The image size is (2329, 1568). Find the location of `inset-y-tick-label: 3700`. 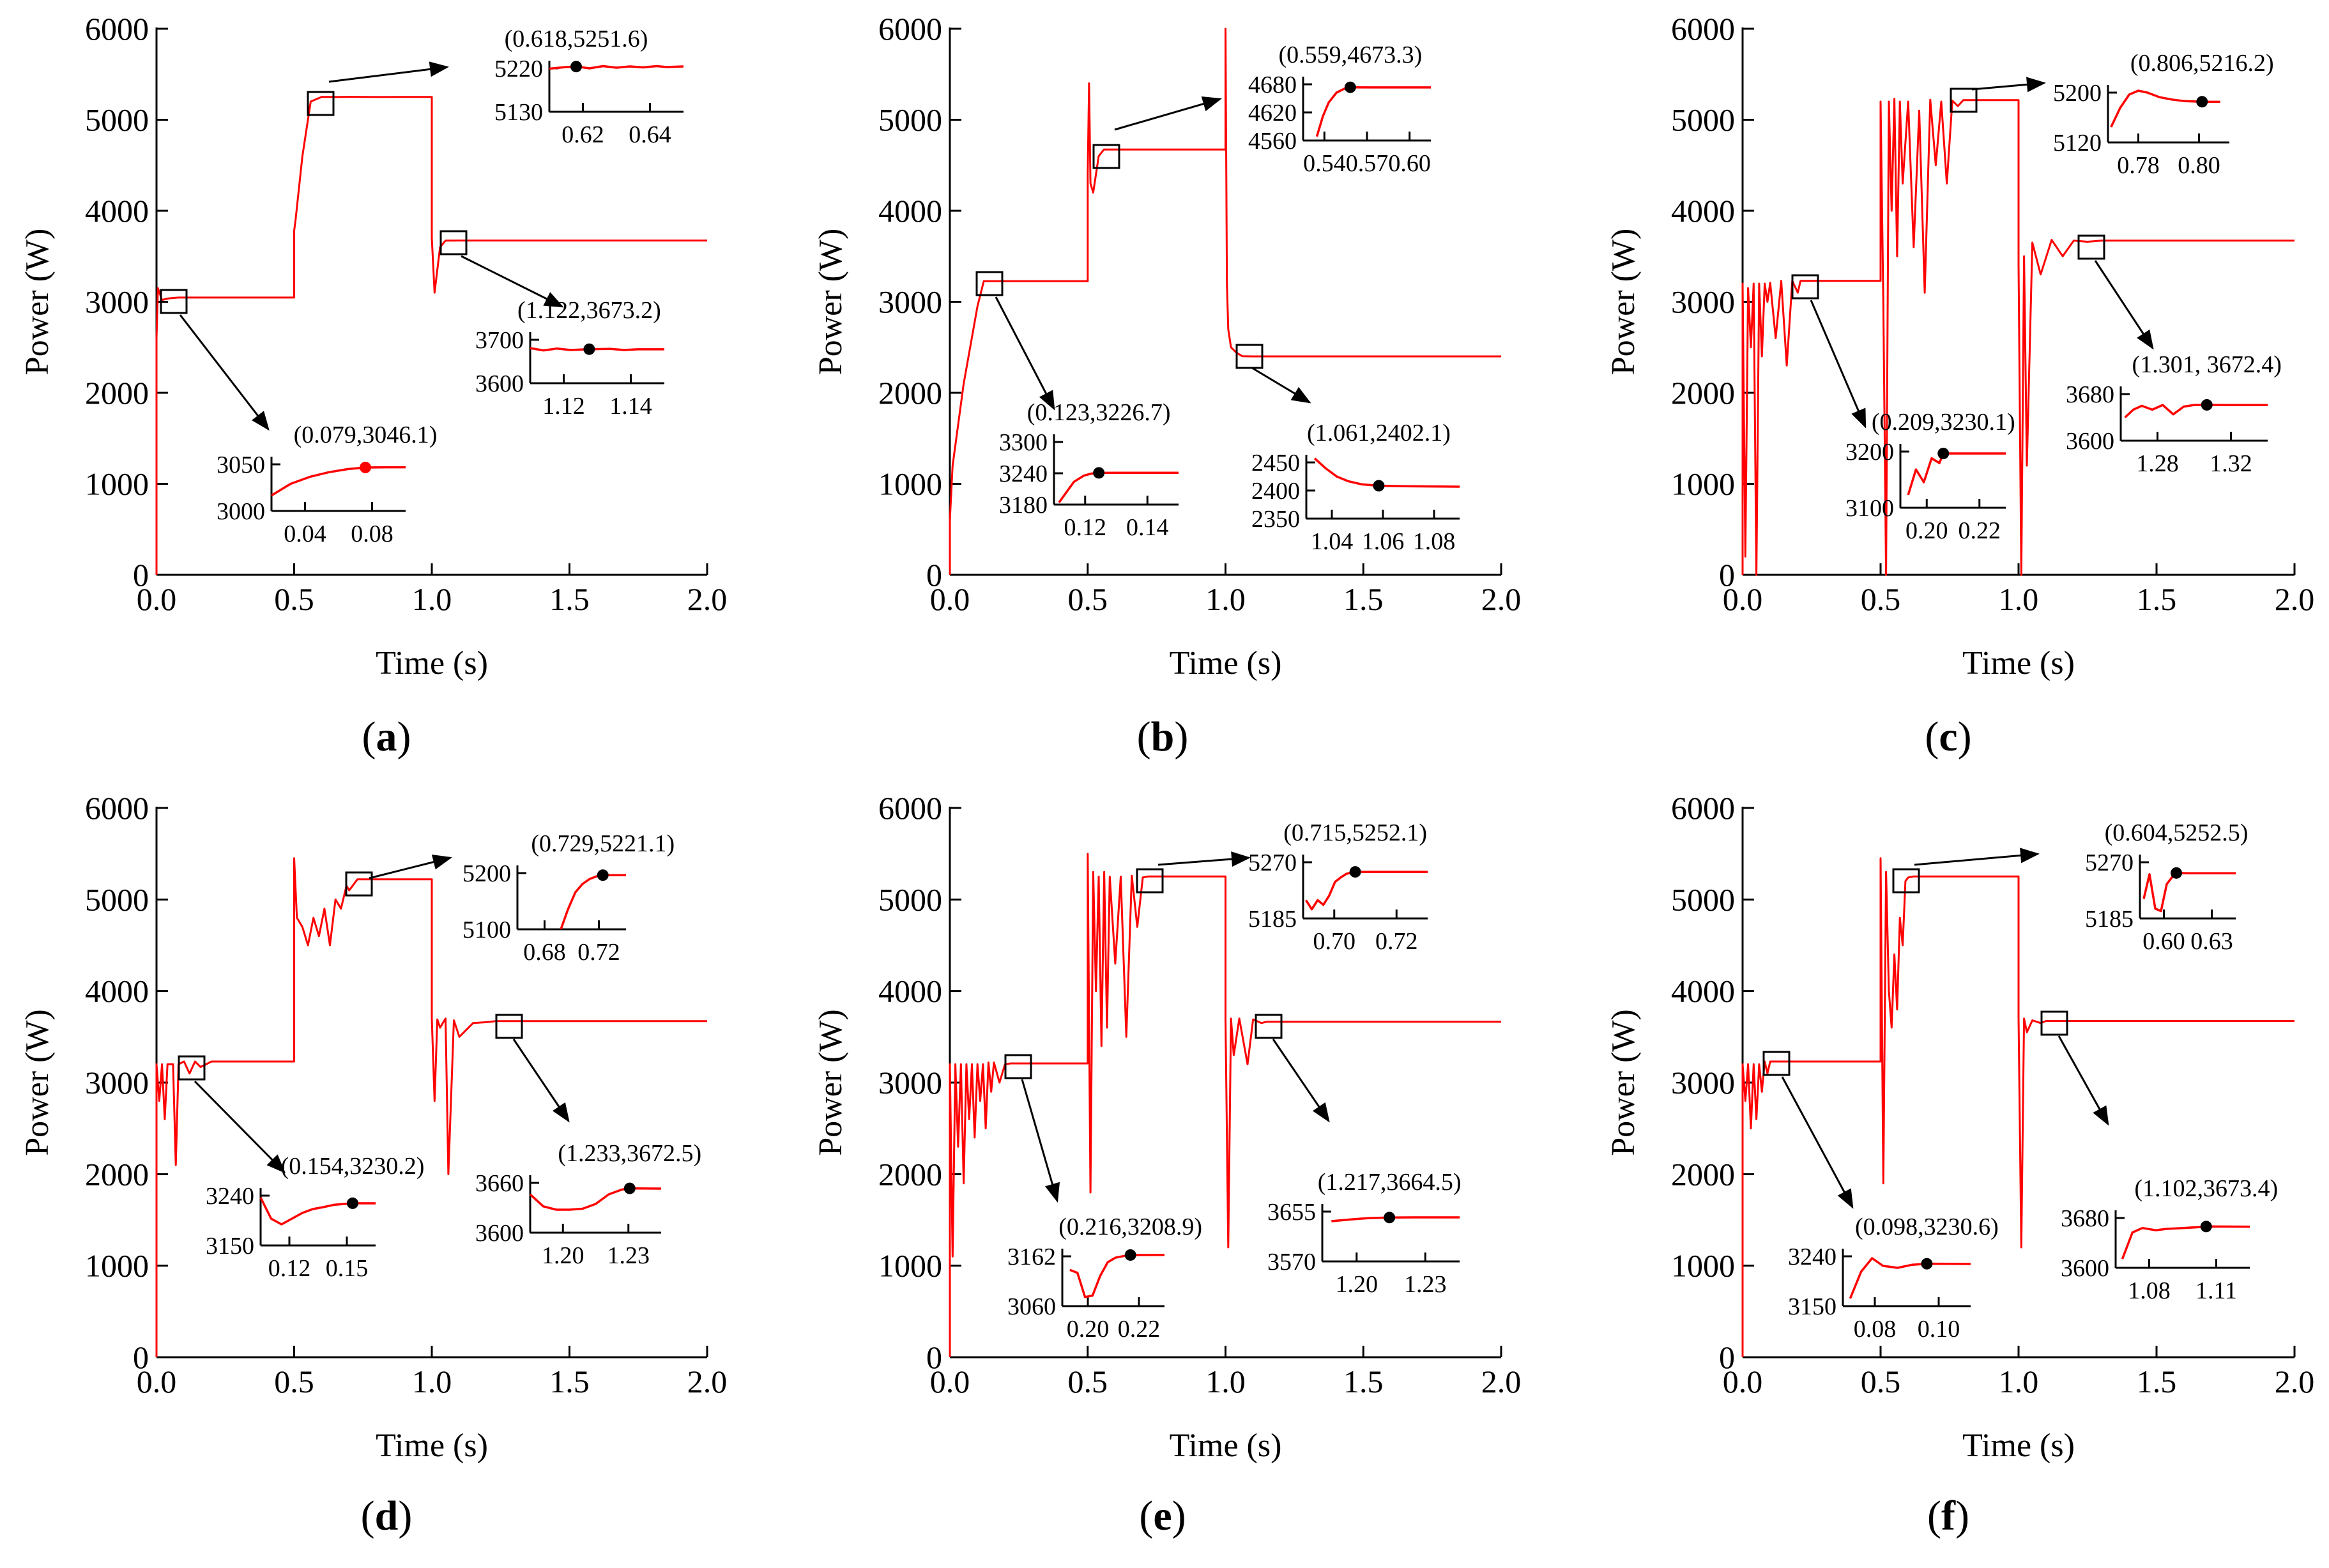

inset-y-tick-label: 3700 is located at coordinates (499, 340).